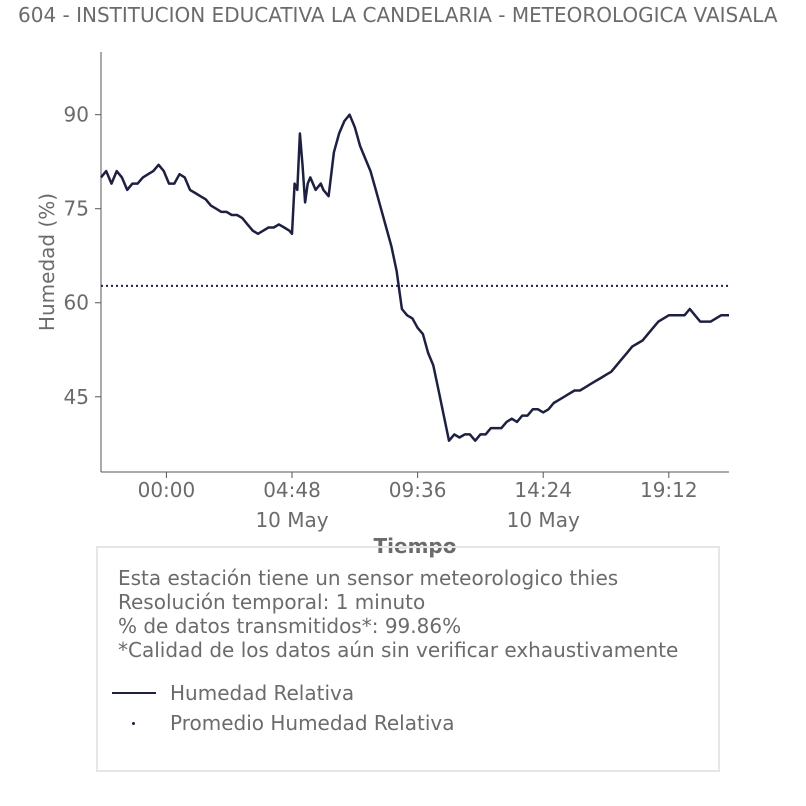  I want to click on info-line-transmitted: % de datos transmitidos*: 99.86%, so click(290, 626).